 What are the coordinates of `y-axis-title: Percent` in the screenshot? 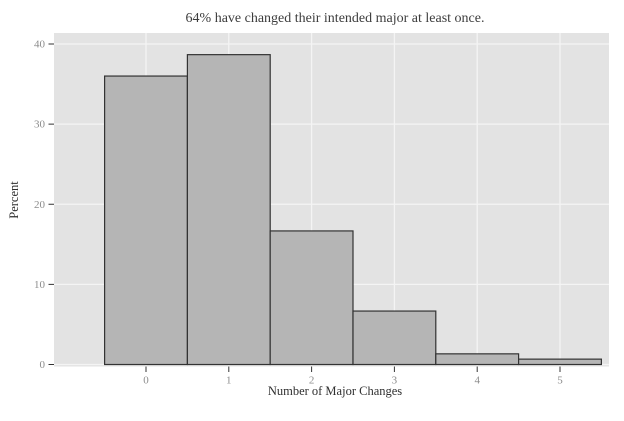 It's located at (14, 200).